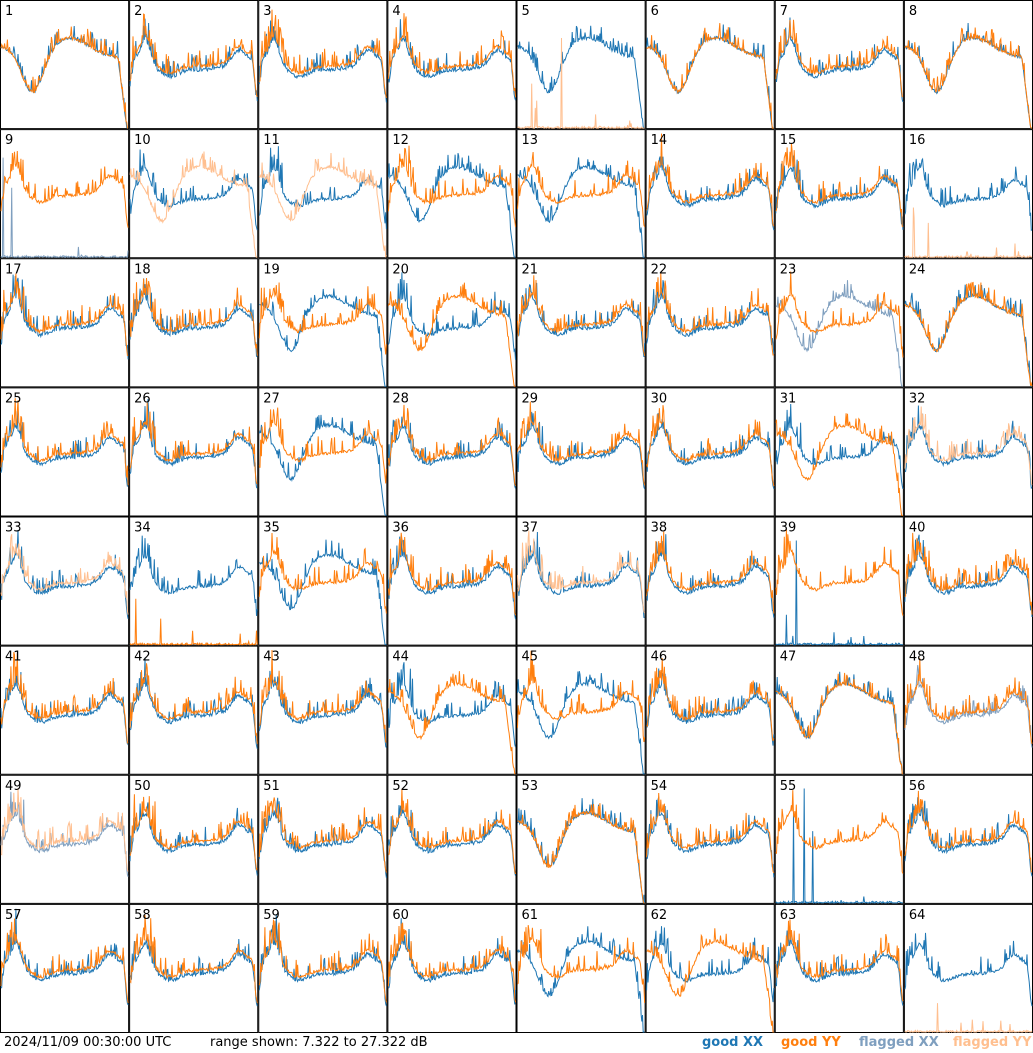  What do you see at coordinates (968, 323) in the screenshot?
I see `panel-24: 24` at bounding box center [968, 323].